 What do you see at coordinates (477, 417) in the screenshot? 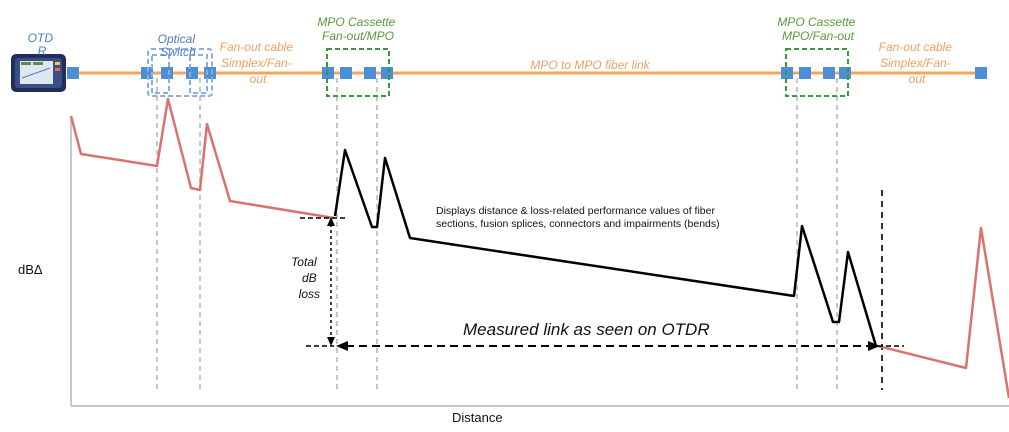
I see `x-axis-label: Distance` at bounding box center [477, 417].